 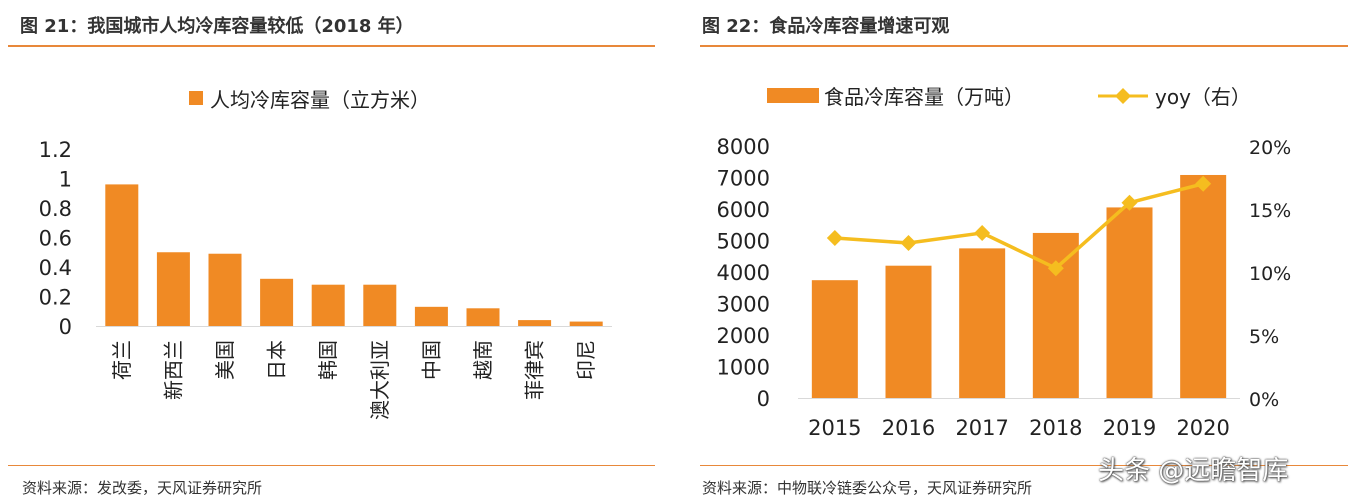 What do you see at coordinates (535, 370) in the screenshot?
I see `x-tick-label: 菲律宾` at bounding box center [535, 370].